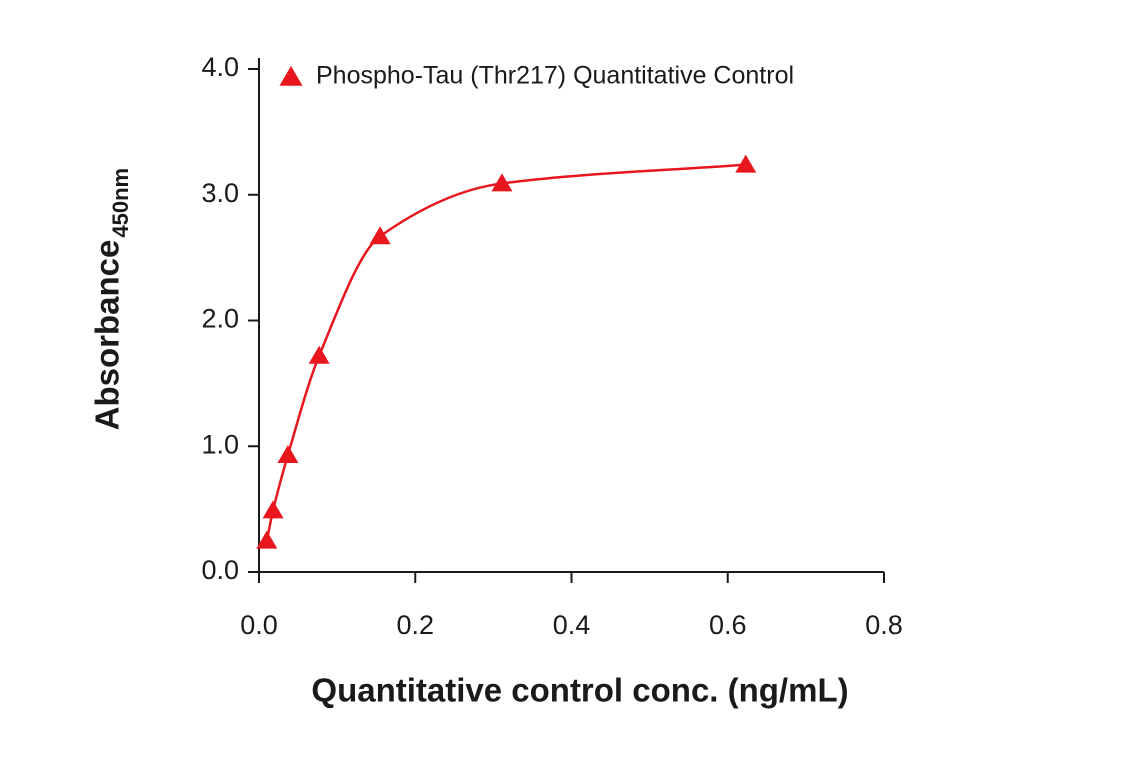 The width and height of the screenshot is (1141, 768). I want to click on y-tick-label: 3.0, so click(220, 193).